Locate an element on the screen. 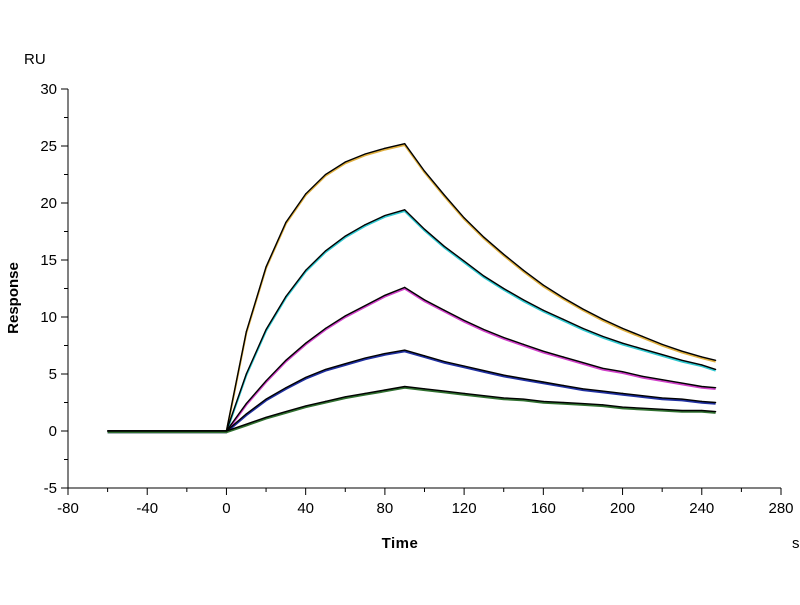  y-tick-label: 25 is located at coordinates (48, 146).